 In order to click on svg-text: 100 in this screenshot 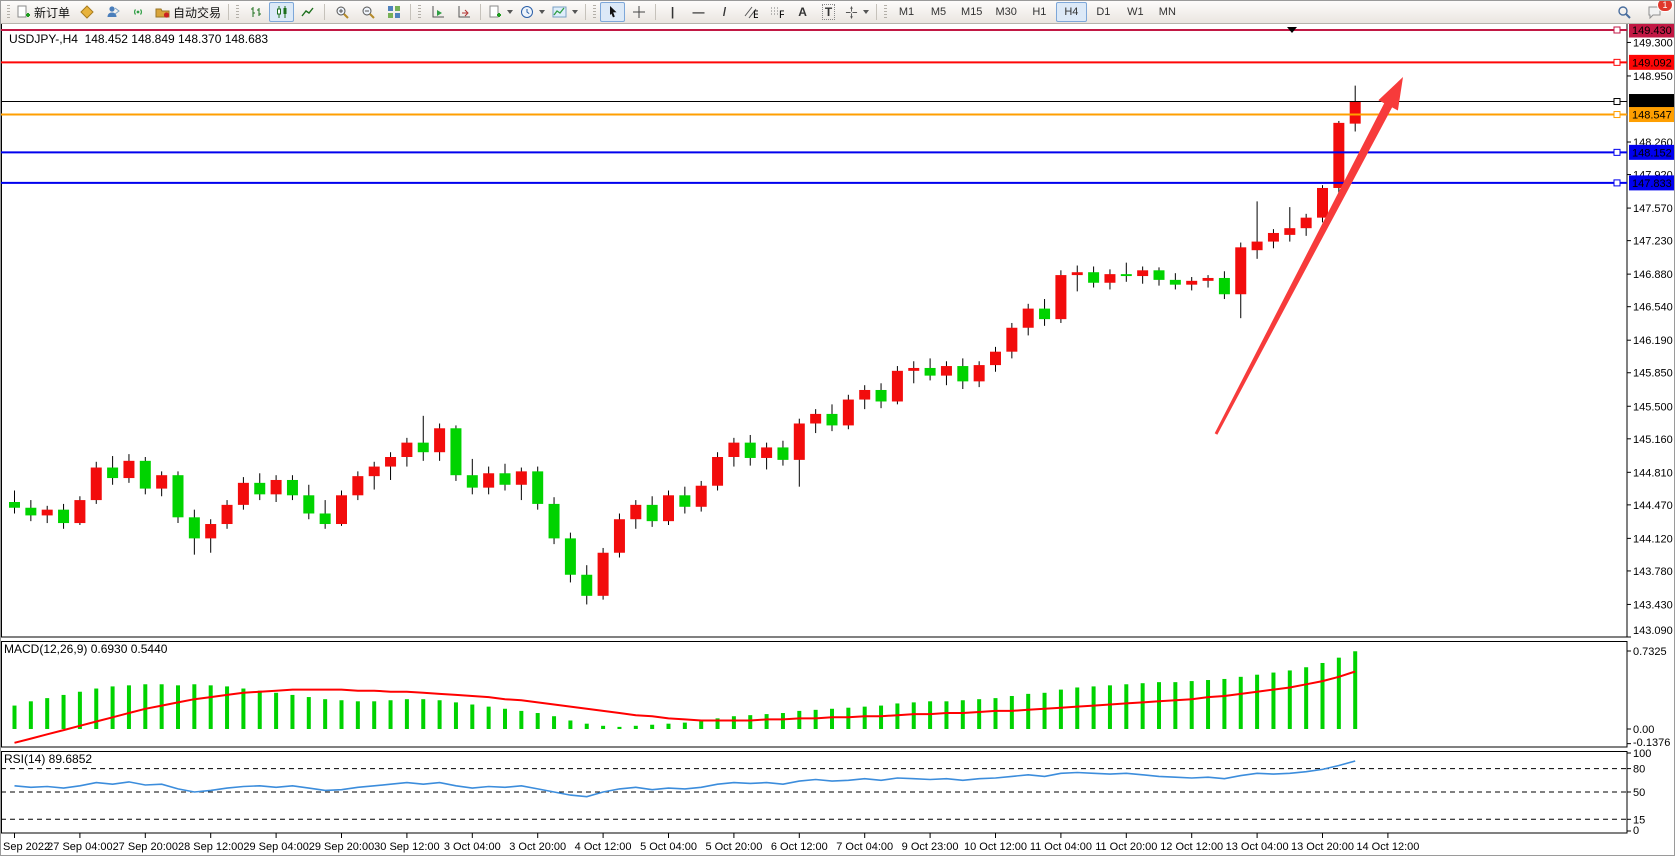, I will do `click(1642, 754)`.